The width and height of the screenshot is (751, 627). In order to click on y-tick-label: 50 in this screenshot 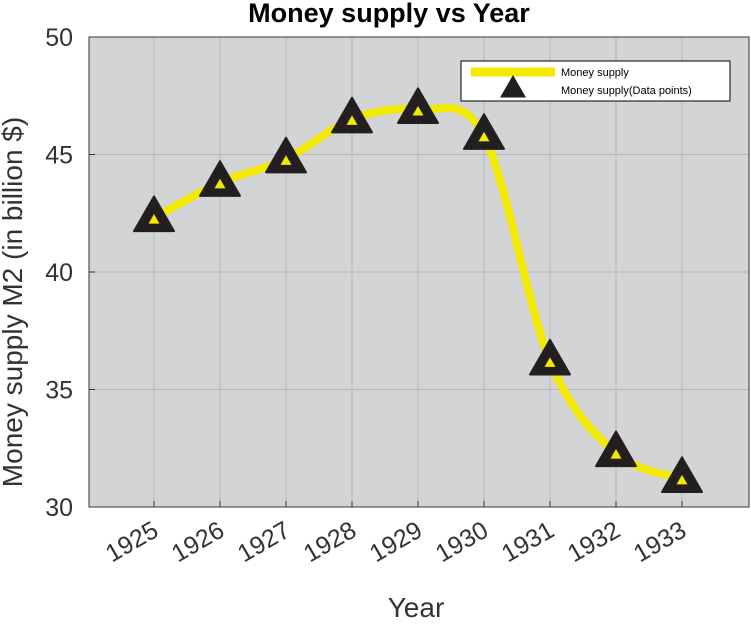, I will do `click(59, 38)`.